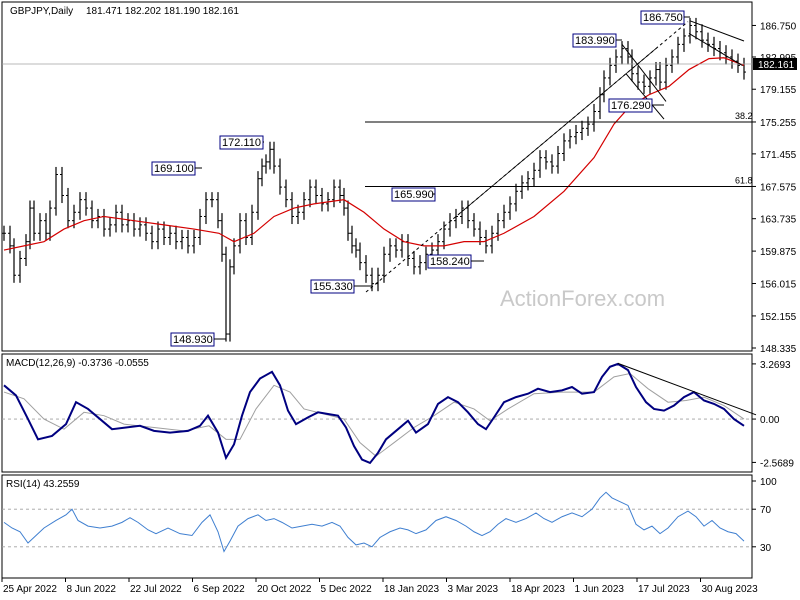  What do you see at coordinates (664, 589) in the screenshot?
I see `x-tick-label: 17 Jul 2023` at bounding box center [664, 589].